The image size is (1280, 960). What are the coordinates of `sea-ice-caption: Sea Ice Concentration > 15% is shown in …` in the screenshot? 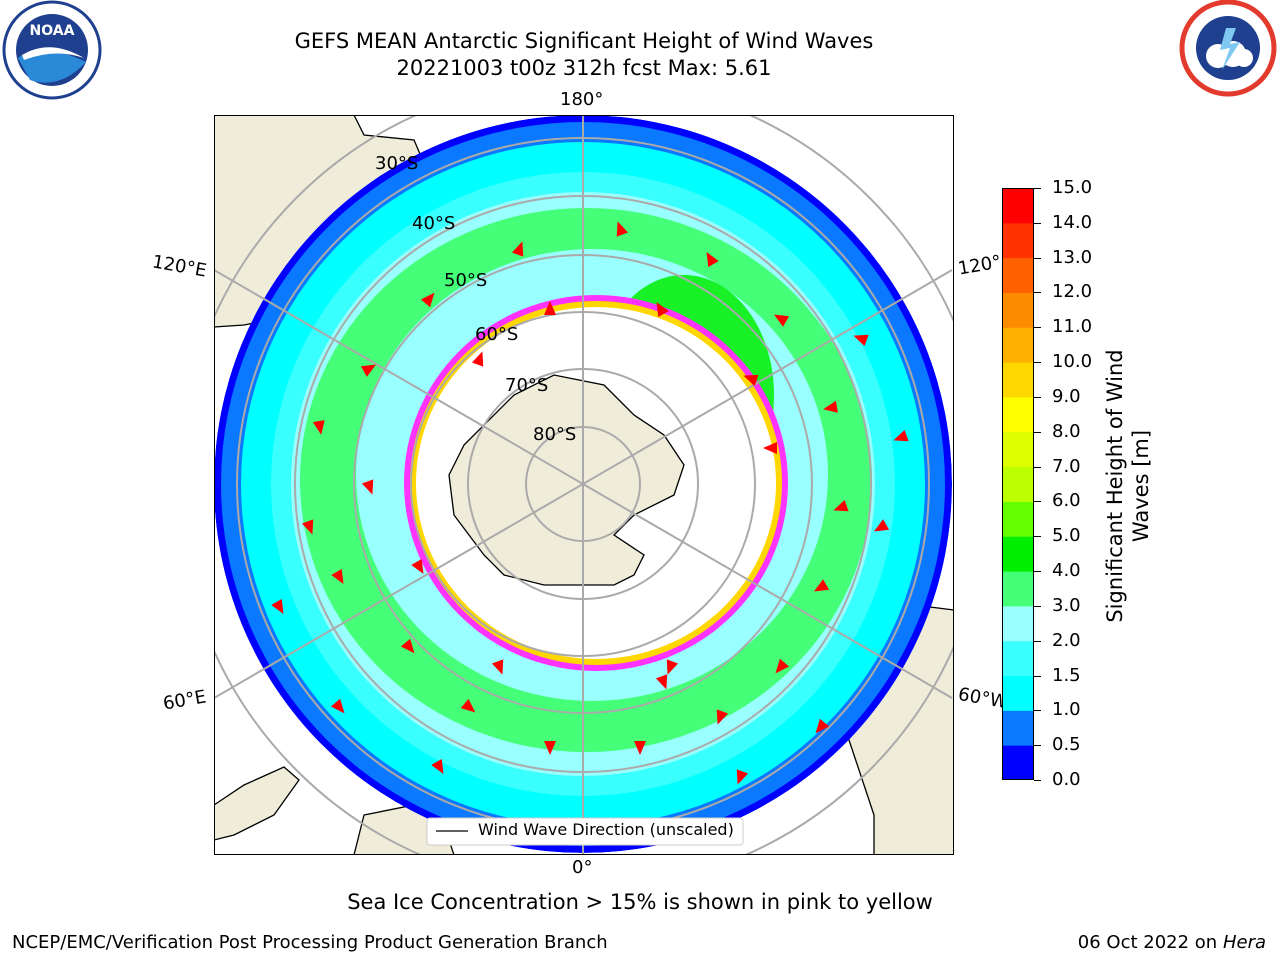 It's located at (640, 902).